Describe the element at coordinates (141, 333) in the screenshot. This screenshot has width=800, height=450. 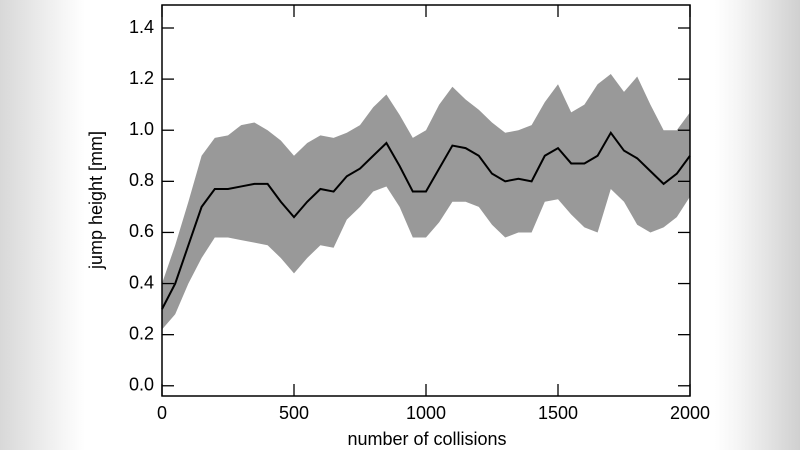
I see `y-tick-label: 0.2` at that location.